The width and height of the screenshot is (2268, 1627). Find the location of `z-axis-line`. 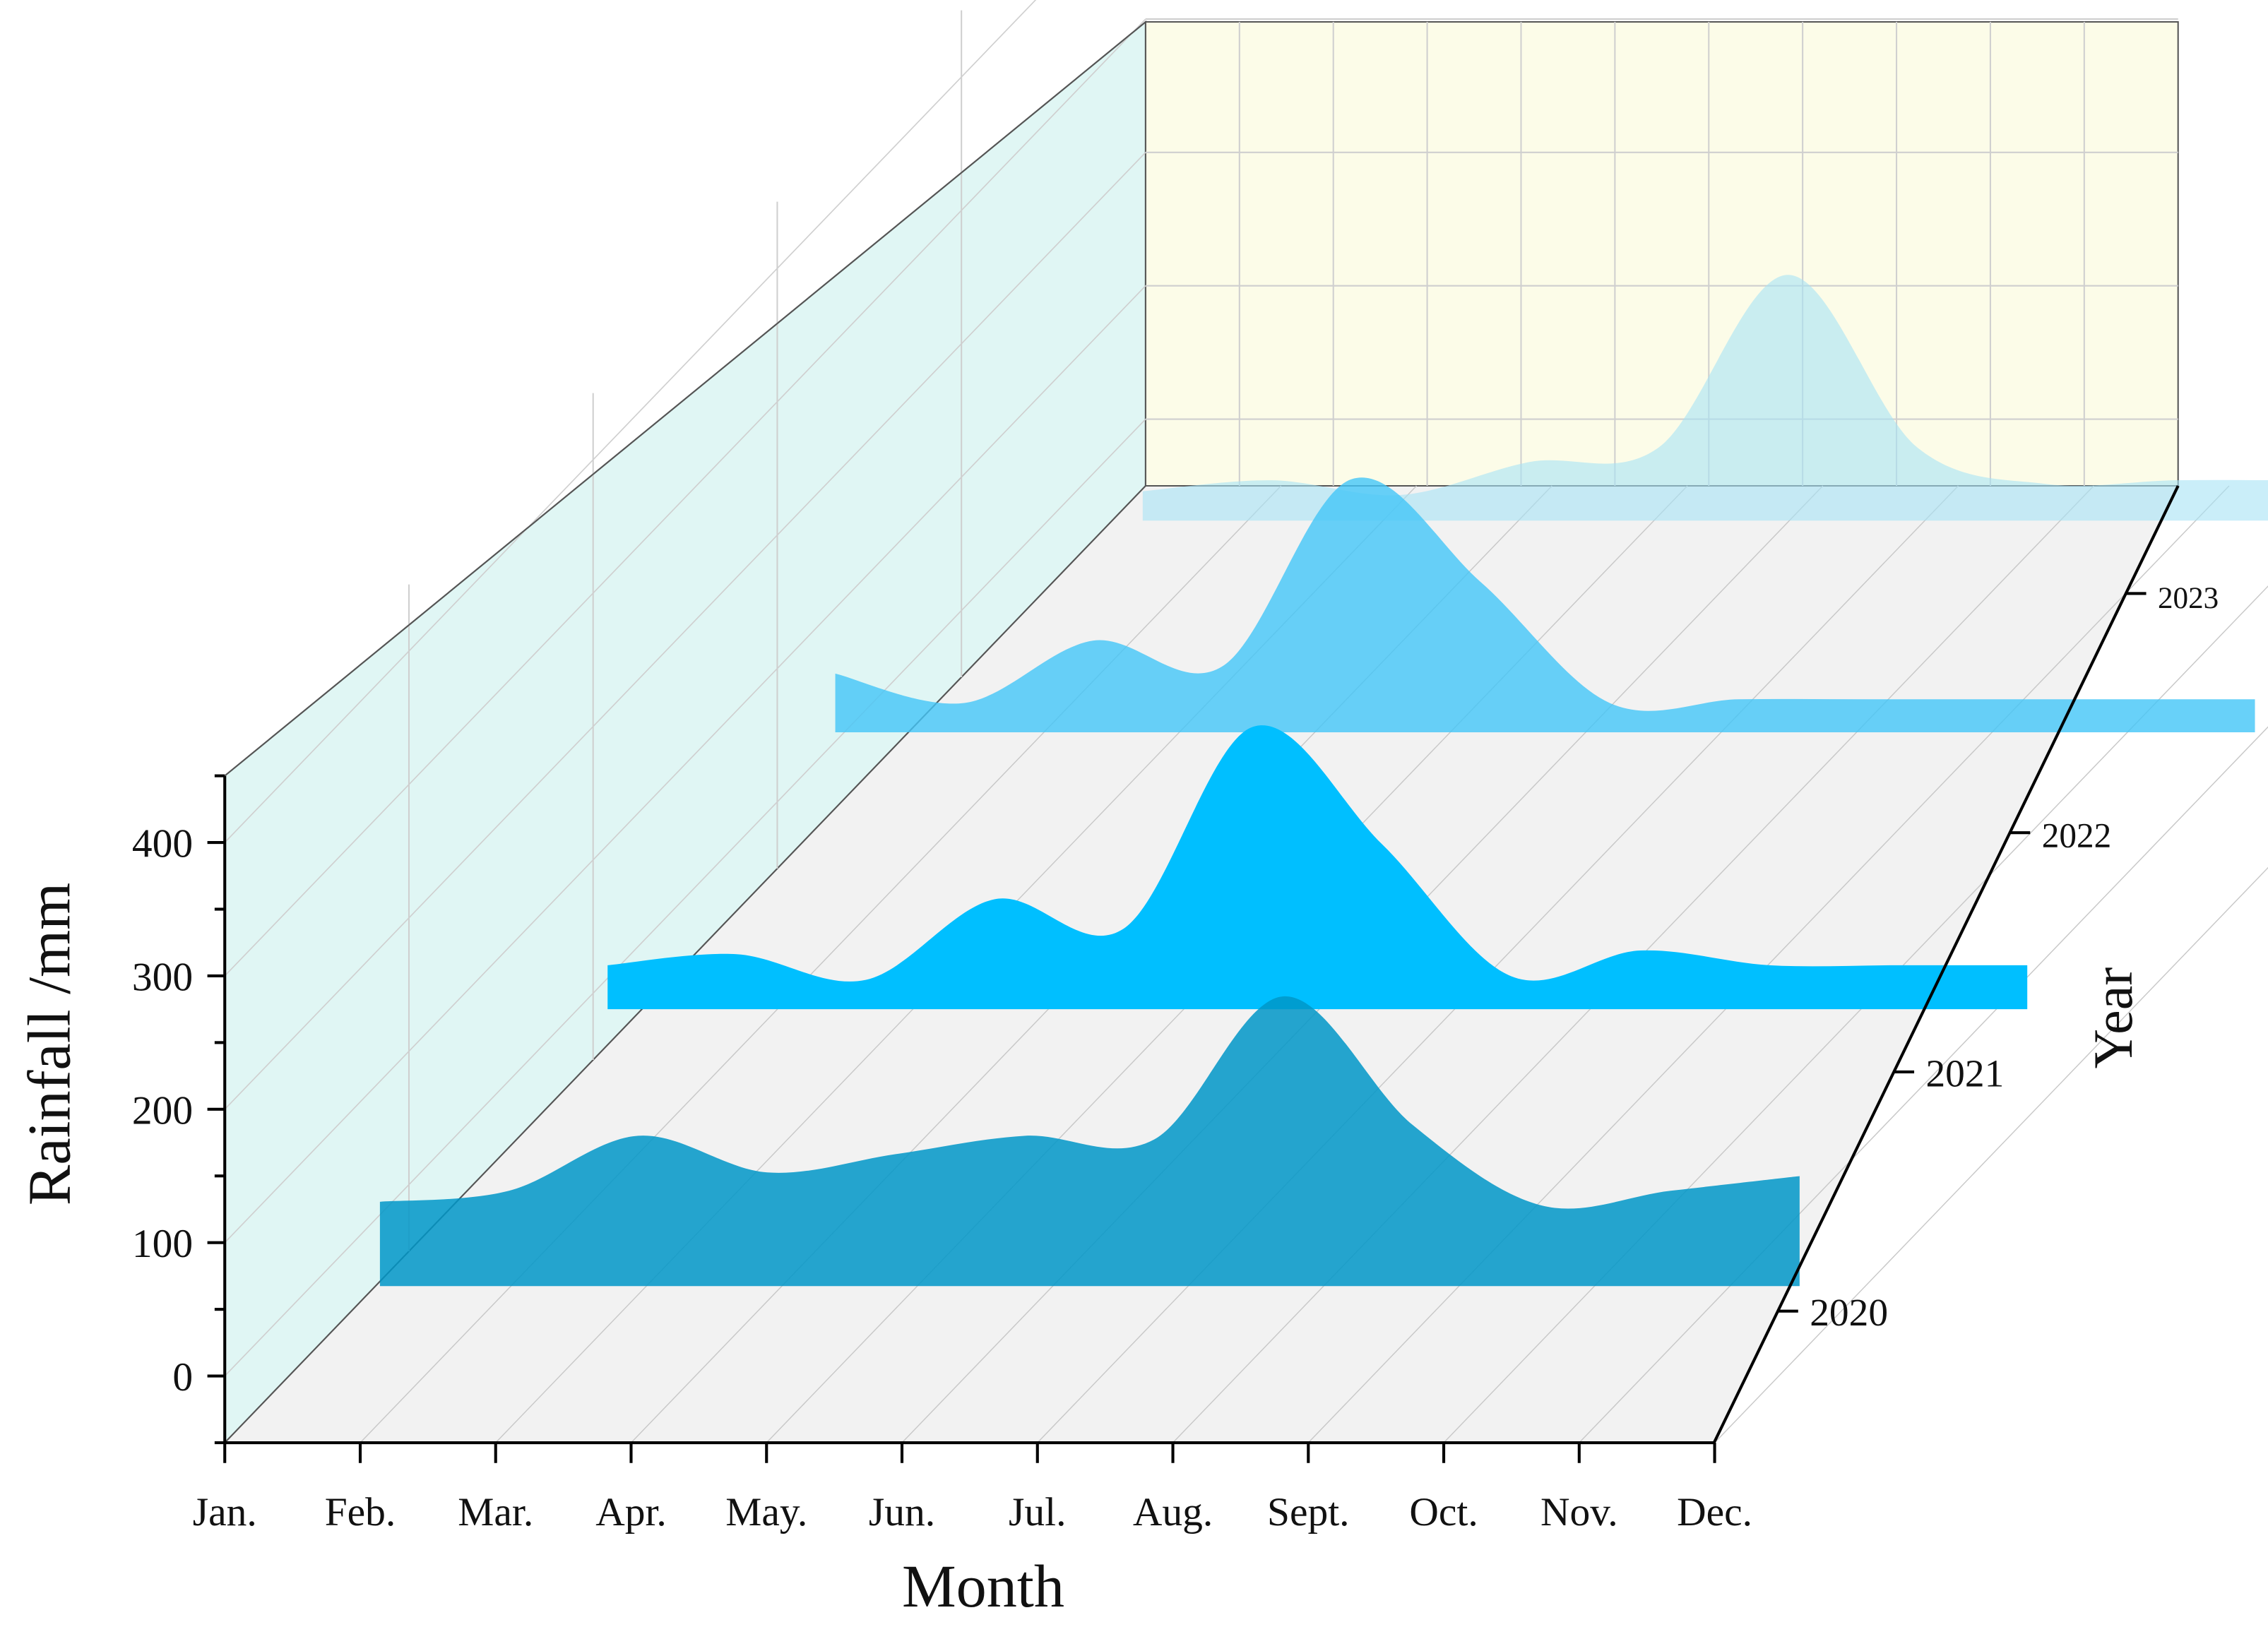

z-axis-line is located at coordinates (1946, 964).